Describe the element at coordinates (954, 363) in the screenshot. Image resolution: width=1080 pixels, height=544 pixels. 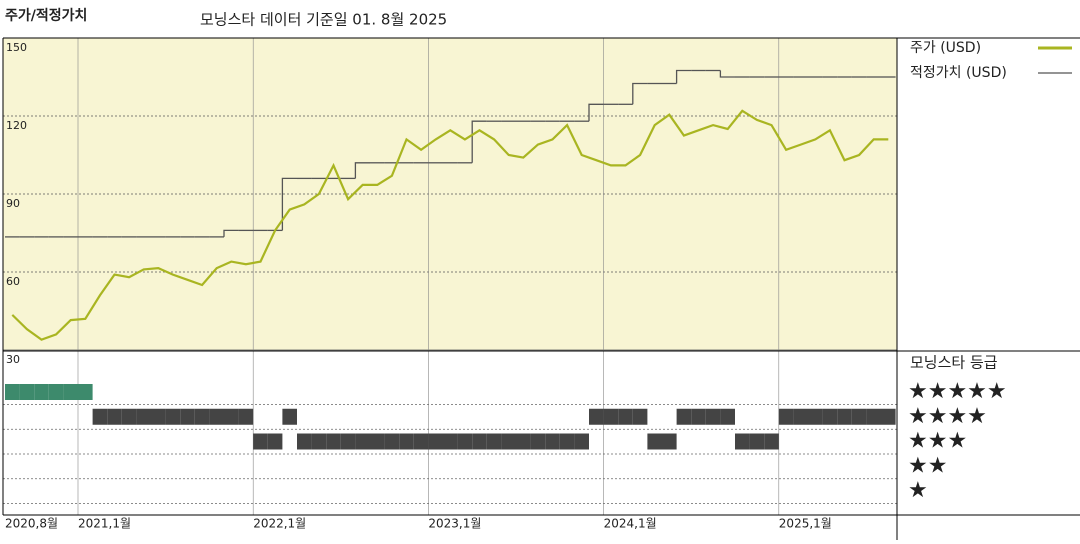
I see `rating-title: 모닝스타 등급` at that location.